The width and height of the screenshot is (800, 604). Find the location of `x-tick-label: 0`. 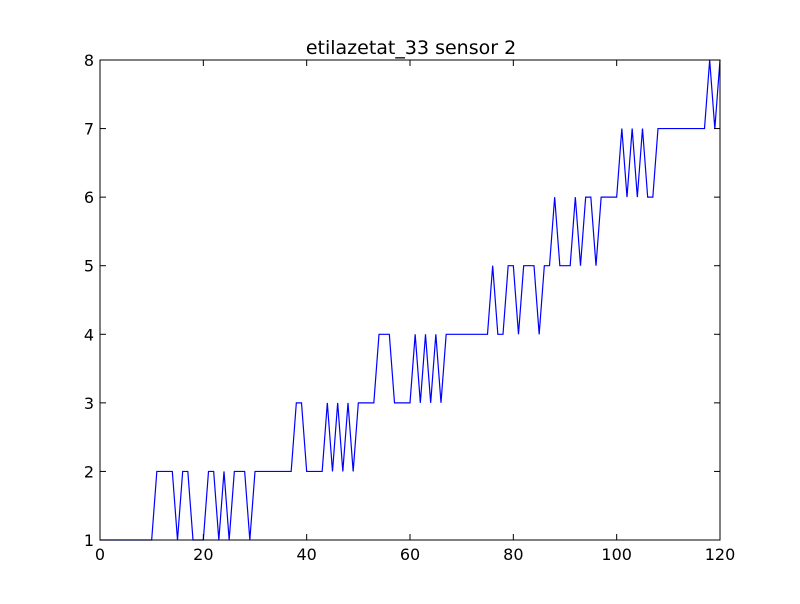

x-tick-label: 0 is located at coordinates (100, 554).